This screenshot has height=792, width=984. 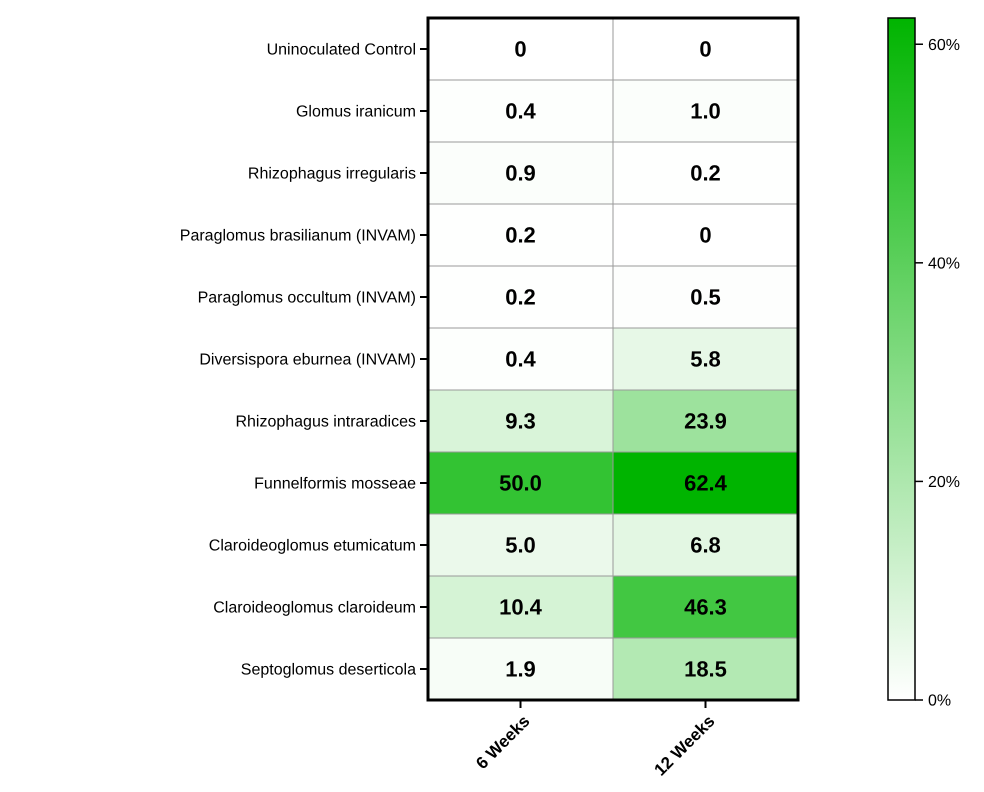 I want to click on color-bar-label: 40%, so click(x=944, y=263).